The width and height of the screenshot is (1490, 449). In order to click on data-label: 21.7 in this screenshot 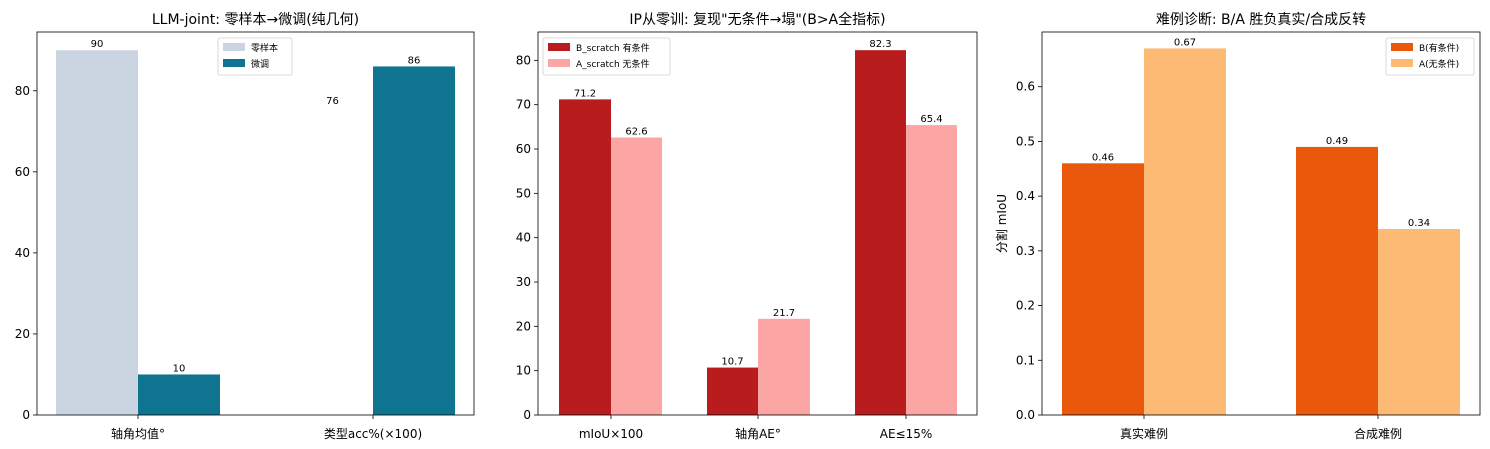, I will do `click(784, 313)`.